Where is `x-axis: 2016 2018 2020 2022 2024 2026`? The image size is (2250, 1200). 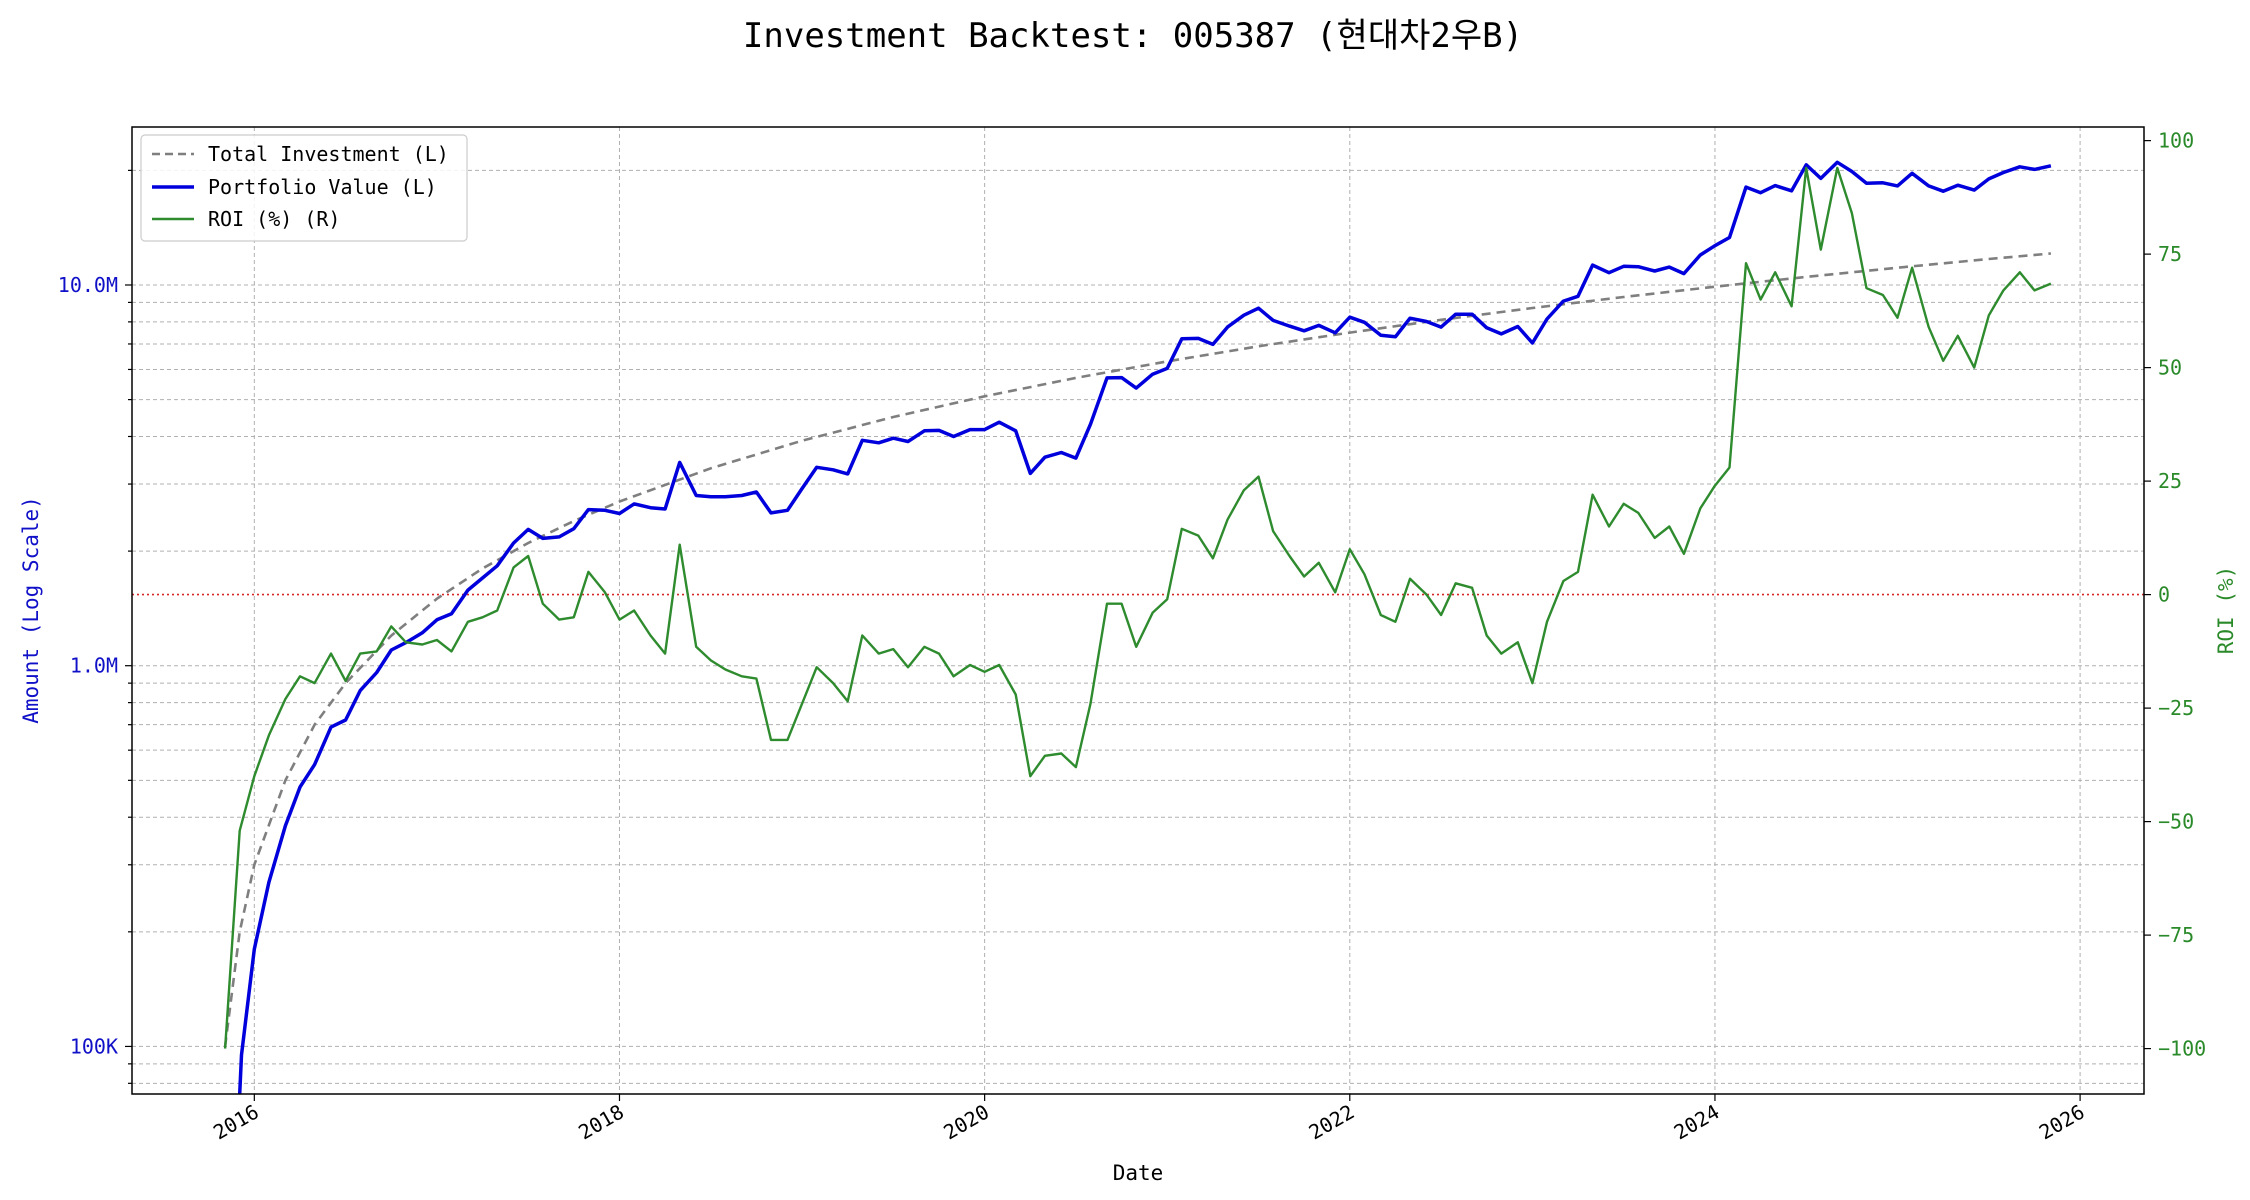 x-axis: 2016 2018 2020 2022 2024 2026 is located at coordinates (1149, 1119).